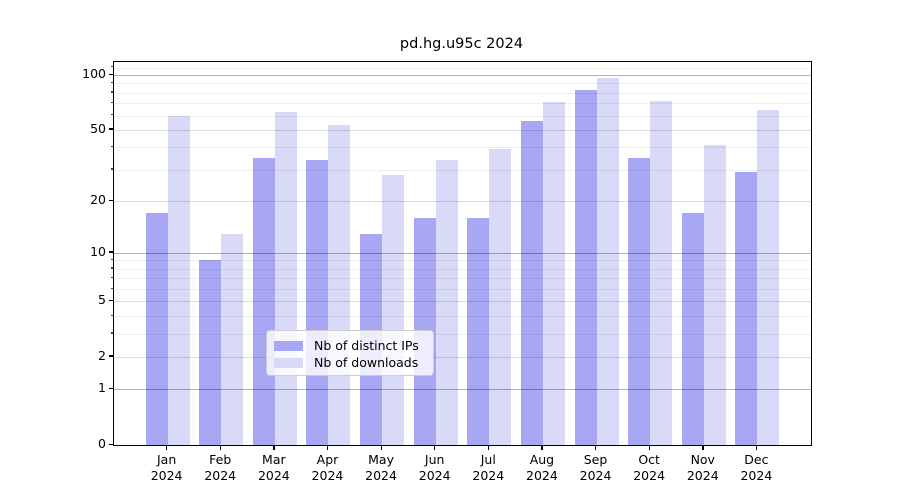 The image size is (900, 500). I want to click on x-tick-label-oct-2024: Oct 2024, so click(649, 467).